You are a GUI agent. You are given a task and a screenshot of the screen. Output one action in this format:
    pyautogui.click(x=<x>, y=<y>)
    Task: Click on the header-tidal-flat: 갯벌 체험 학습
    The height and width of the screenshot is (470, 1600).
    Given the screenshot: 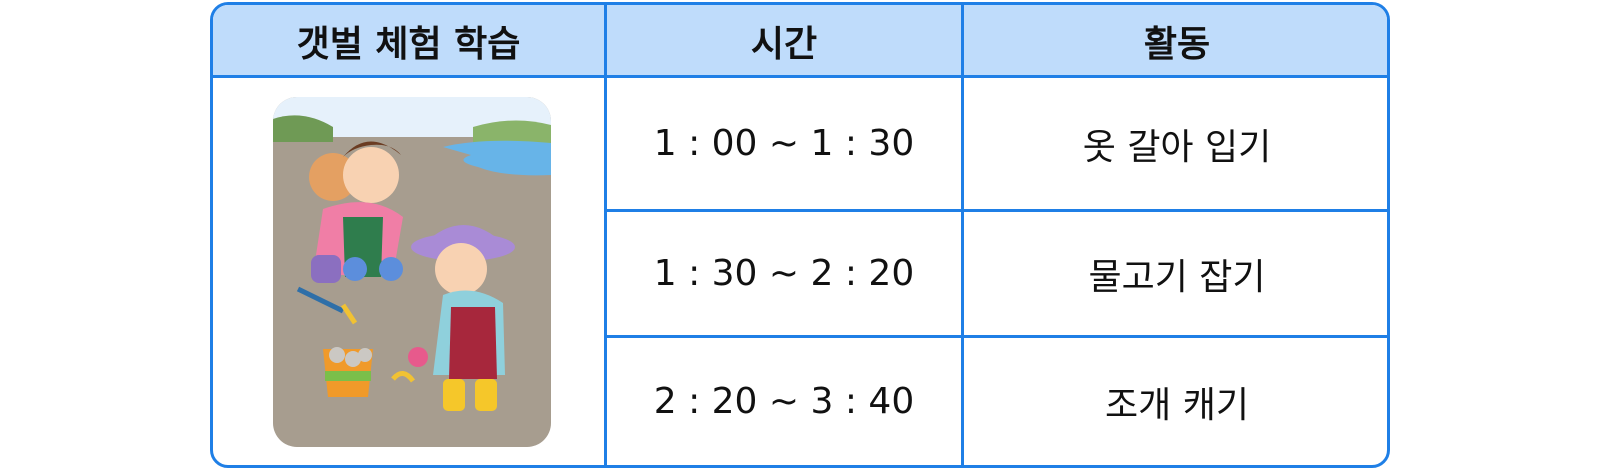 What is the action you would take?
    pyautogui.click(x=408, y=44)
    